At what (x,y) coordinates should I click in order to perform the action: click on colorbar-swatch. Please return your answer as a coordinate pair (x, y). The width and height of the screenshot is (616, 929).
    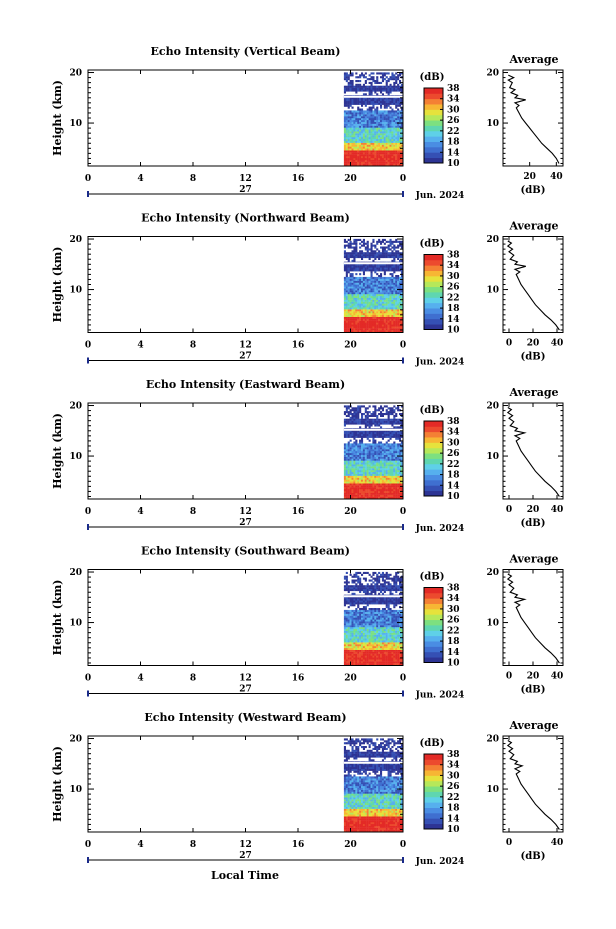
    Looking at the image, I should click on (433, 445).